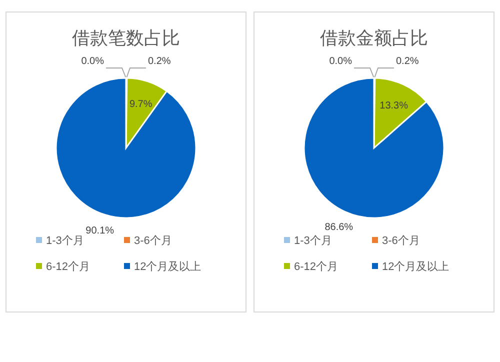 The height and width of the screenshot is (362, 500). What do you see at coordinates (100, 230) in the screenshot?
I see `data-label: 90.1%` at bounding box center [100, 230].